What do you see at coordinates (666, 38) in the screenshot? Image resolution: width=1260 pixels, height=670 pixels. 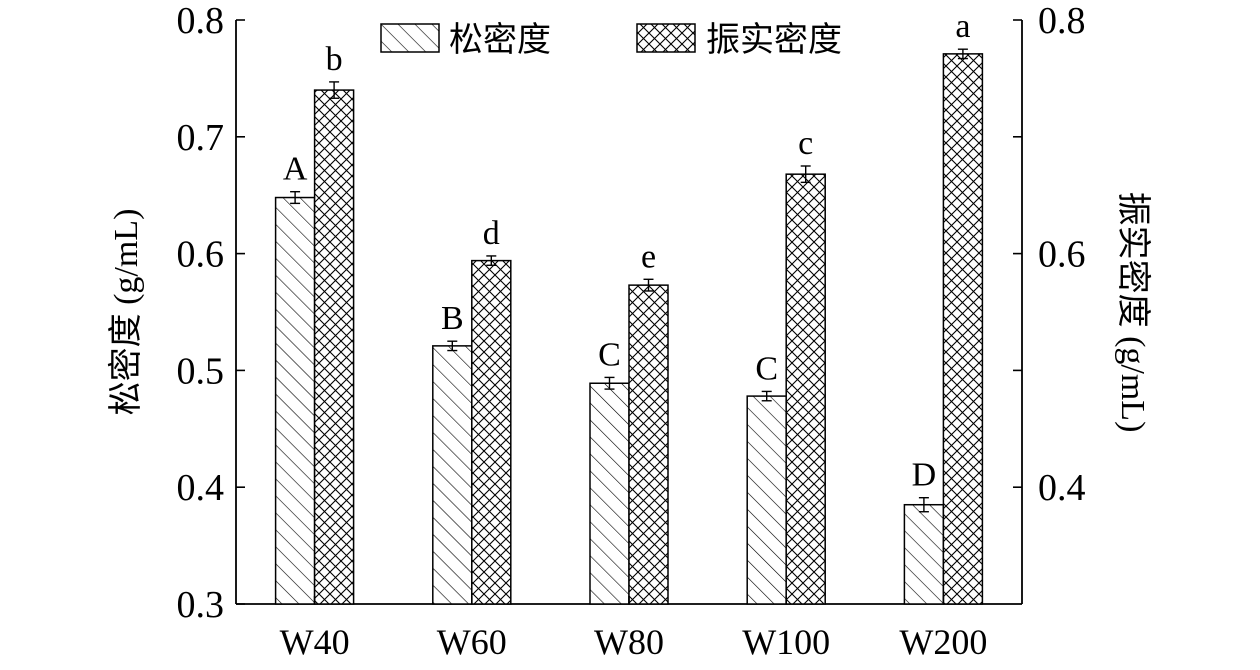 I see `legend-swatch-tap-density` at bounding box center [666, 38].